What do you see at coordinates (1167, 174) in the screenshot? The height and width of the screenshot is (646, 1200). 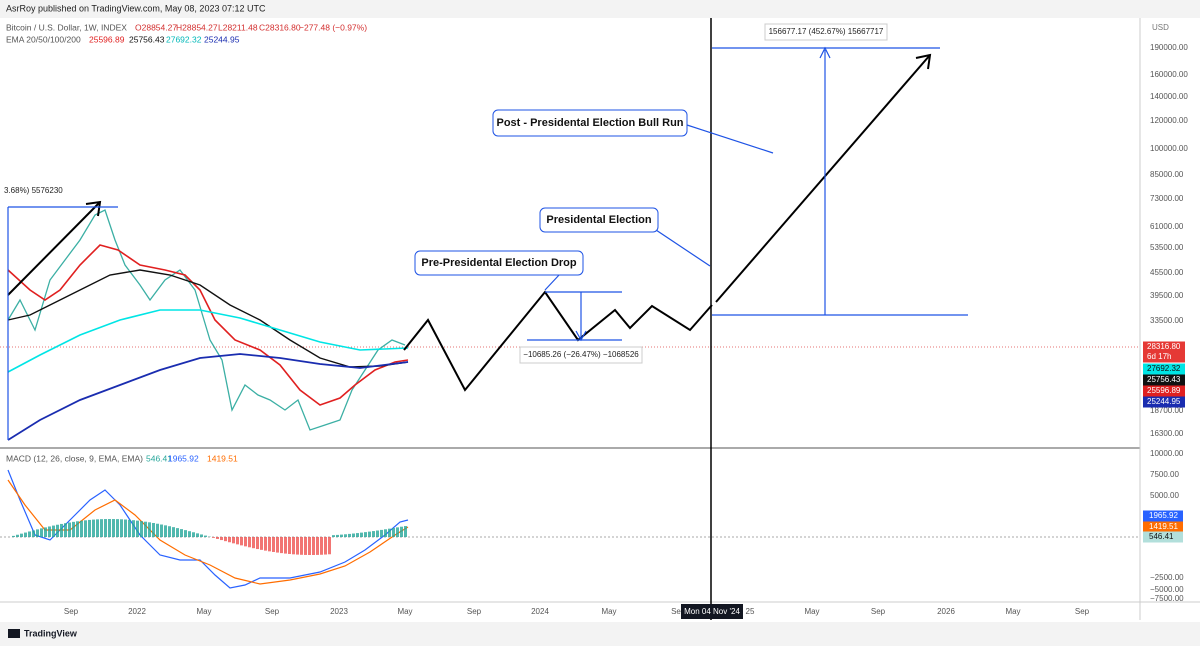 I see `price-tick: 85000.00` at bounding box center [1167, 174].